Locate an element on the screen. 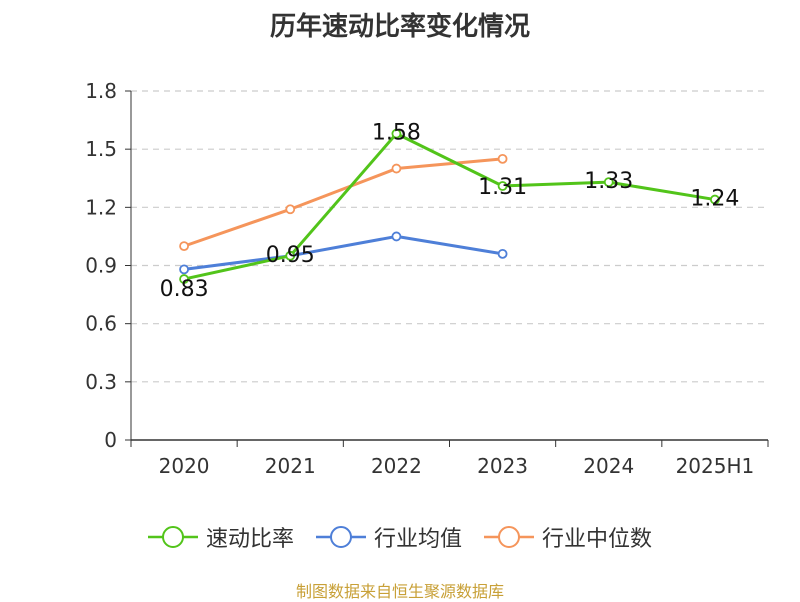 This screenshot has width=800, height=602. y-tick-label: 0.3 is located at coordinates (101, 382).